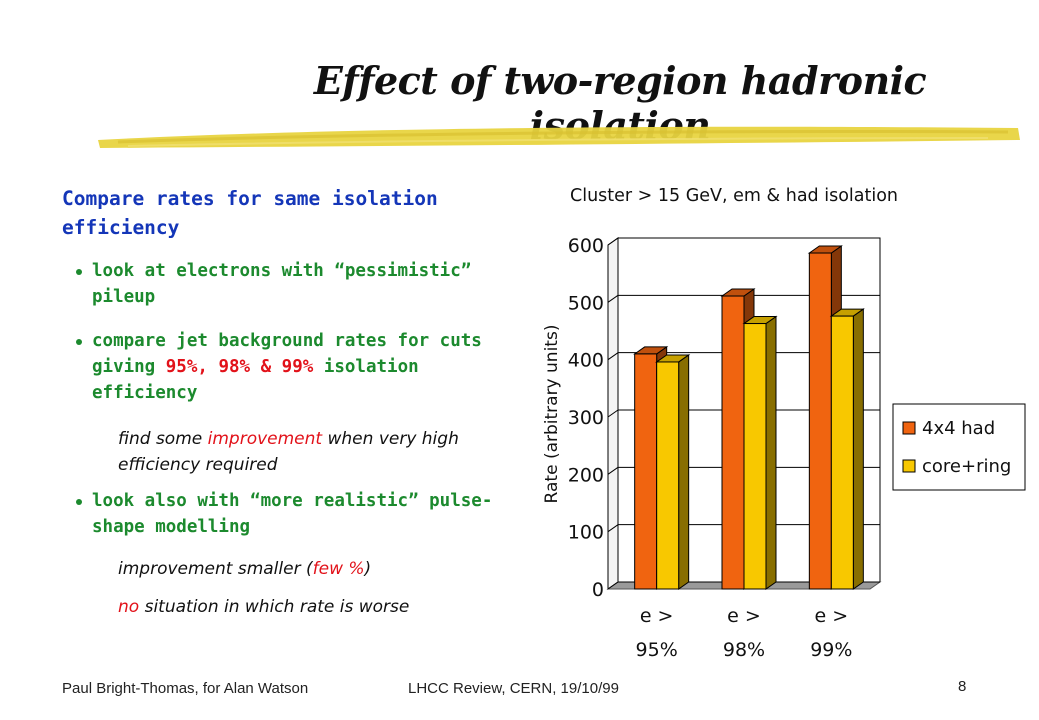 The image size is (1039, 720). I want to click on note-no-worse-post: situation in which rate is worse, so click(274, 607).